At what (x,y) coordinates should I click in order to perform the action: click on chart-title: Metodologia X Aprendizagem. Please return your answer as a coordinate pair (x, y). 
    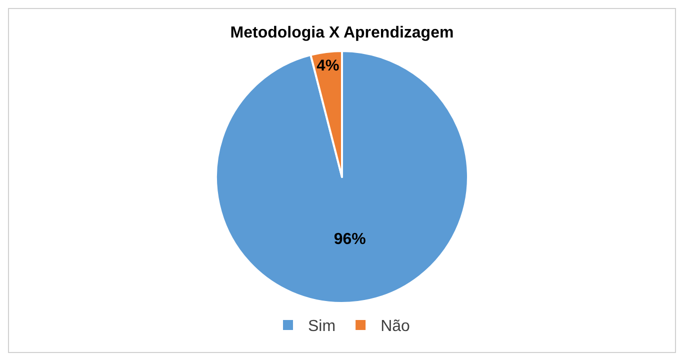
    Looking at the image, I should click on (342, 33).